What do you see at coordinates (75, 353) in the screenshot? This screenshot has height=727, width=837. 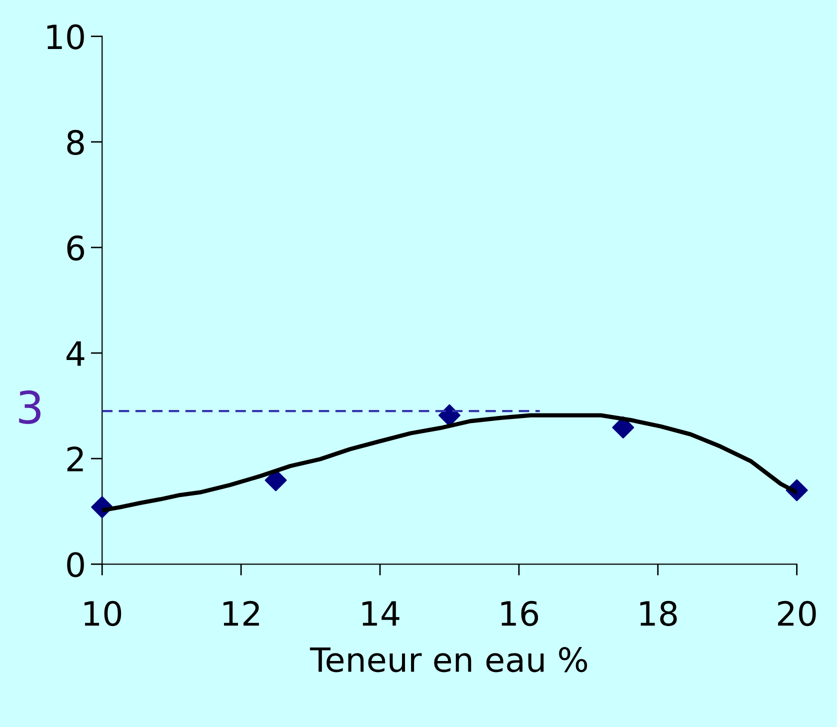 I see `y-tick-label: 4` at bounding box center [75, 353].